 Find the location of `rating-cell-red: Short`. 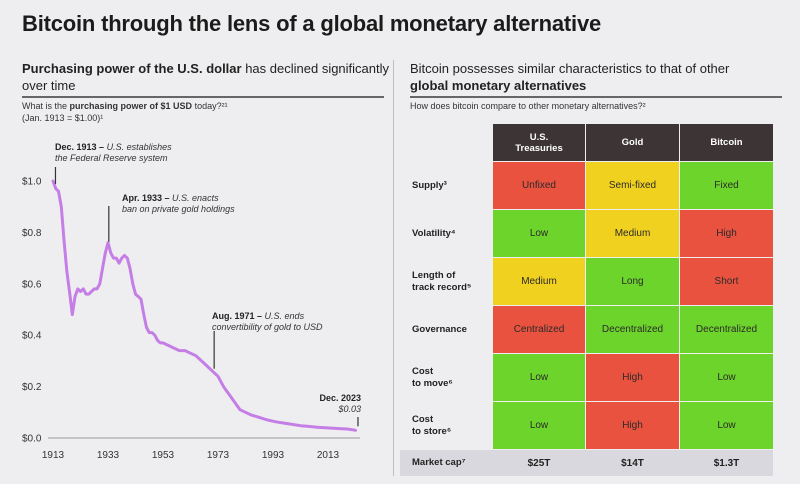

rating-cell-red: Short is located at coordinates (726, 281).